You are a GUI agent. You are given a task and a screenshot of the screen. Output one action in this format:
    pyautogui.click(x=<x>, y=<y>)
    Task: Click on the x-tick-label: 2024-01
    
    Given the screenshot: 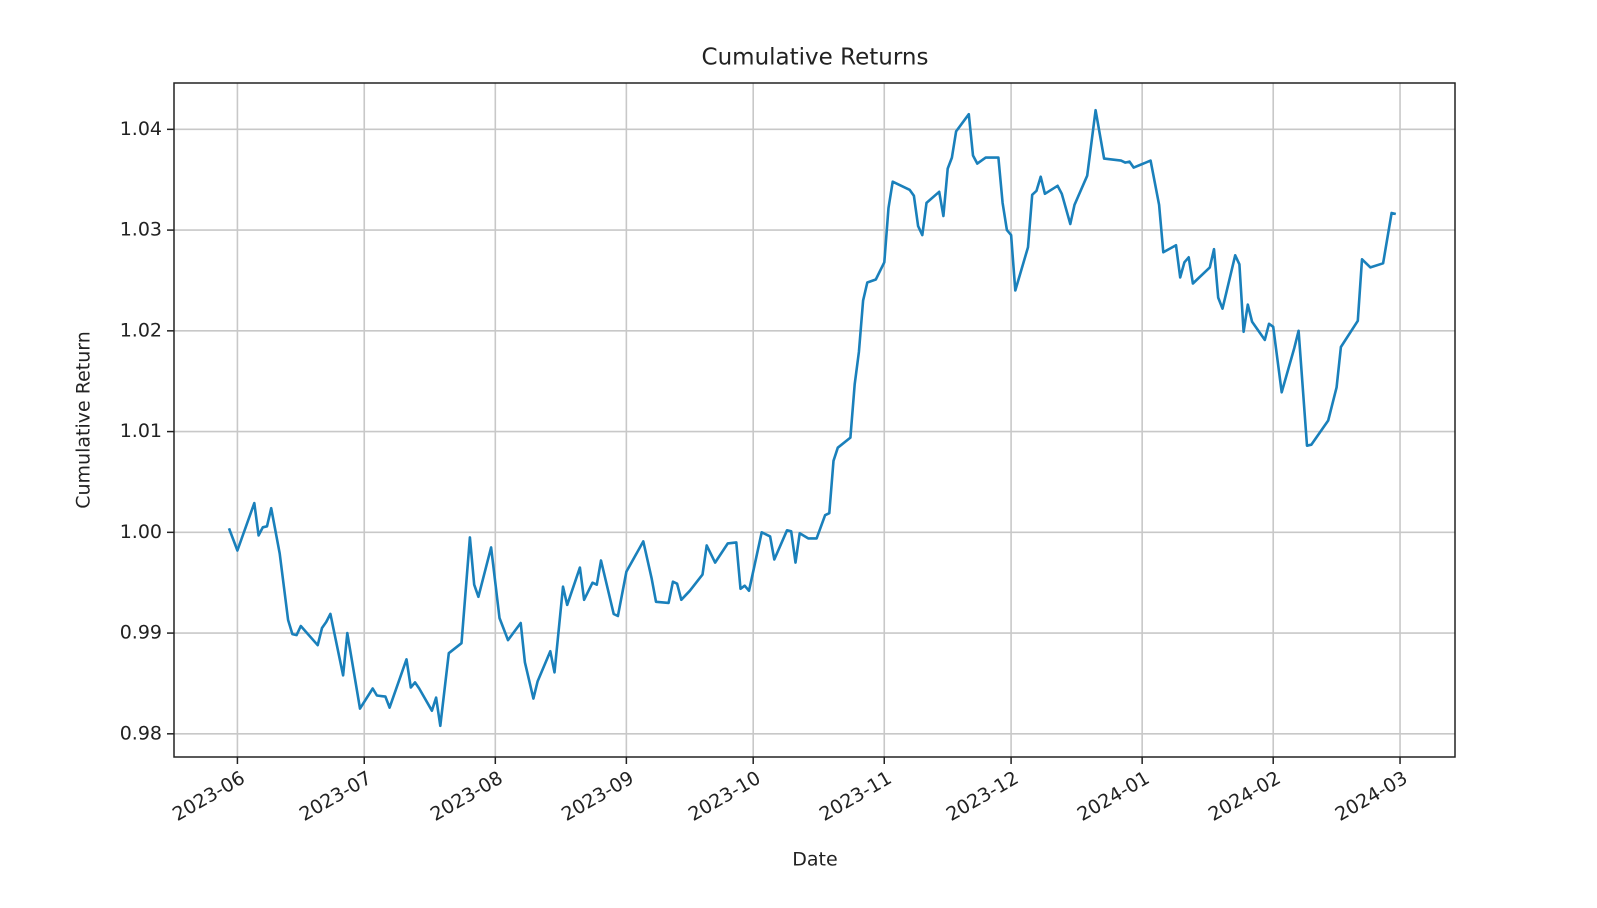 What is the action you would take?
    pyautogui.click(x=1114, y=796)
    